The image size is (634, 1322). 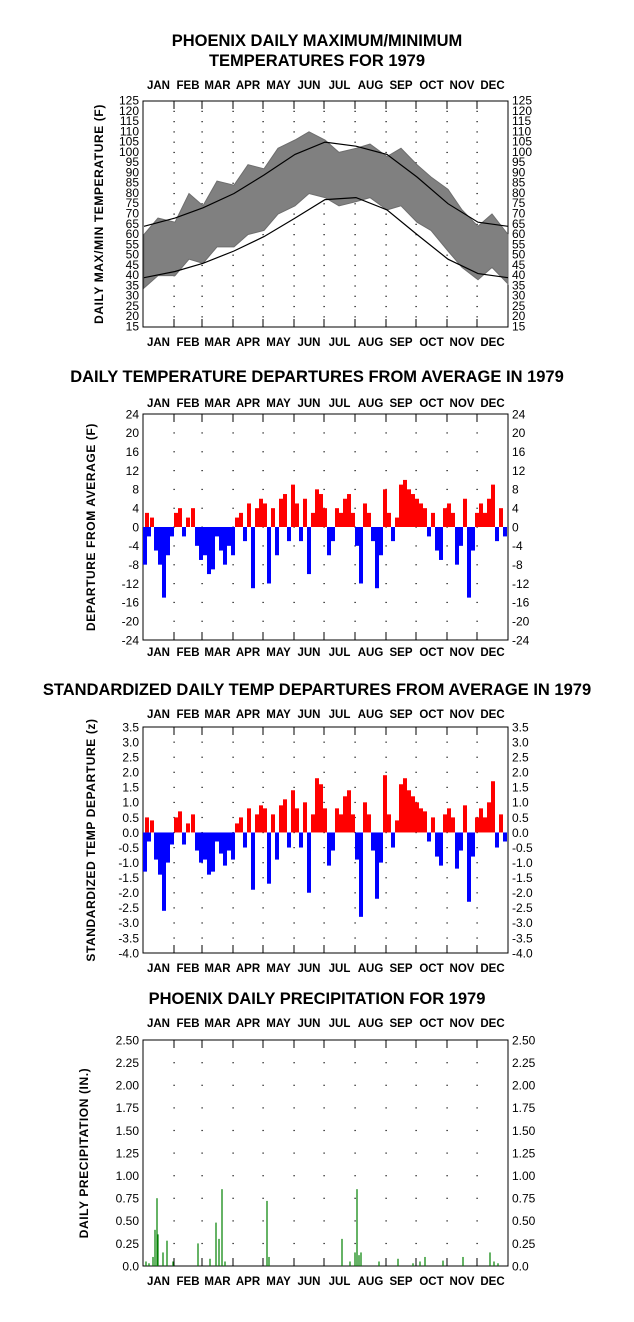 What do you see at coordinates (278, 404) in the screenshot?
I see `month-label-top: MAY` at bounding box center [278, 404].